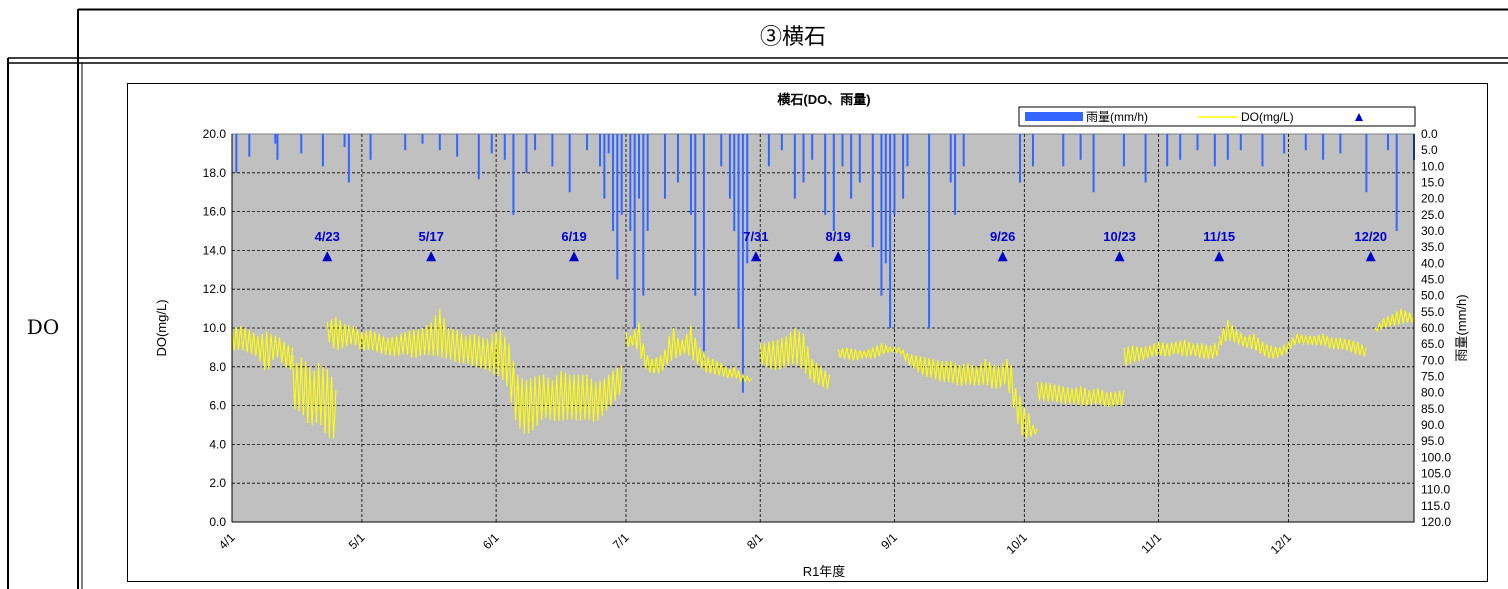 The height and width of the screenshot is (589, 1508). What do you see at coordinates (824, 571) in the screenshot?
I see `x-axis-label: R1年度` at bounding box center [824, 571].